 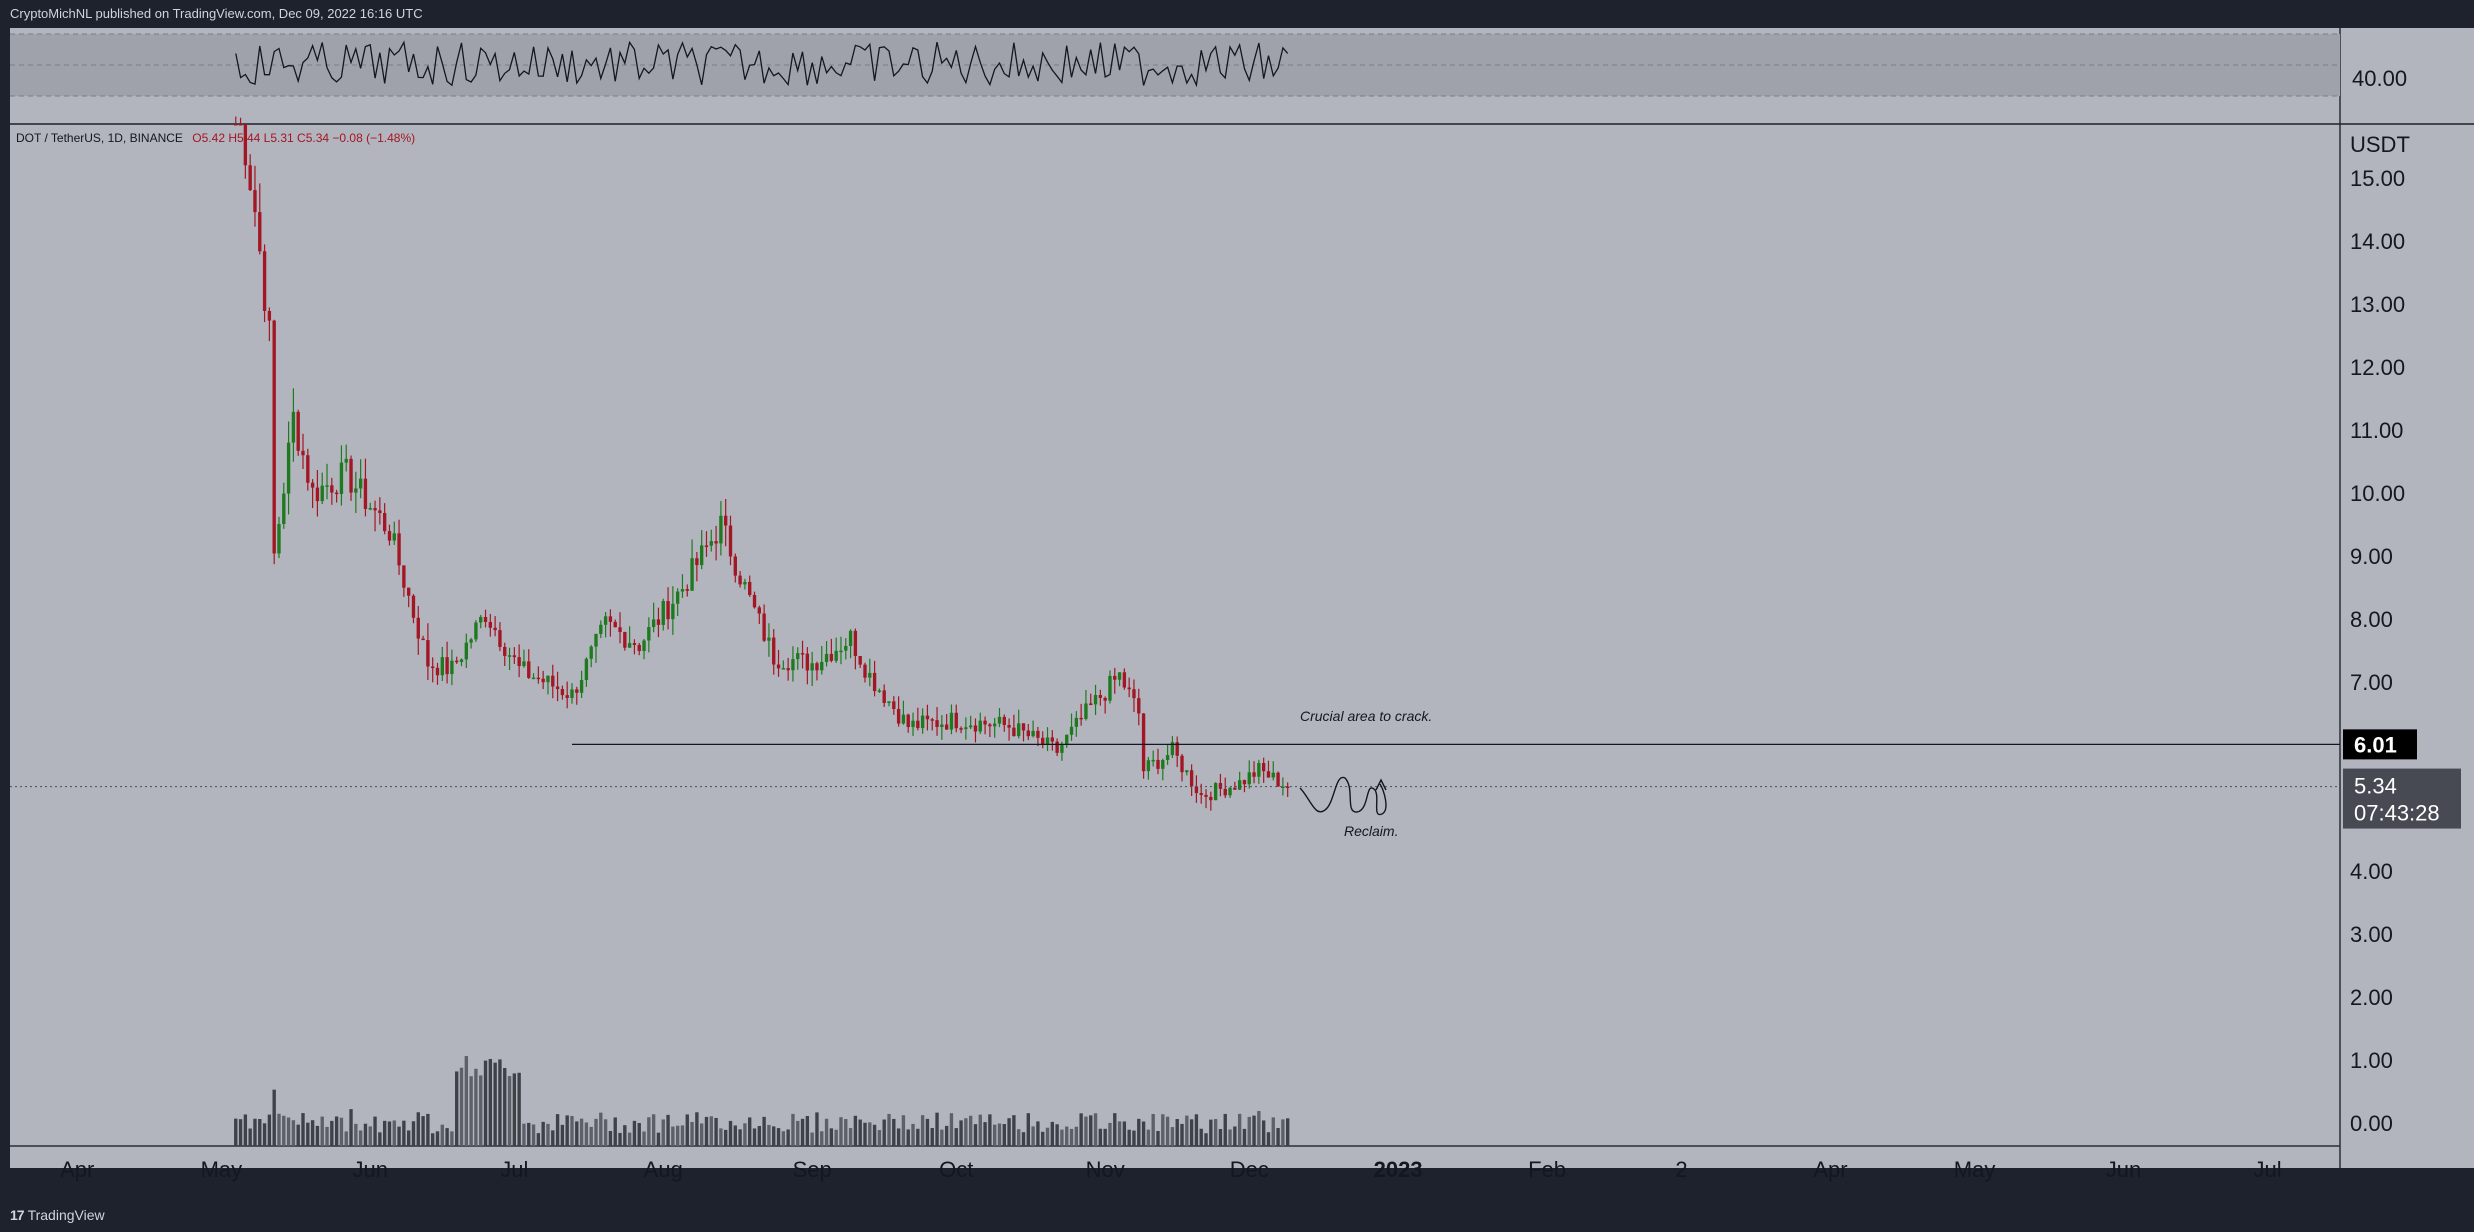 What do you see at coordinates (2375, 786) in the screenshot?
I see `current-price-label: 5.34` at bounding box center [2375, 786].